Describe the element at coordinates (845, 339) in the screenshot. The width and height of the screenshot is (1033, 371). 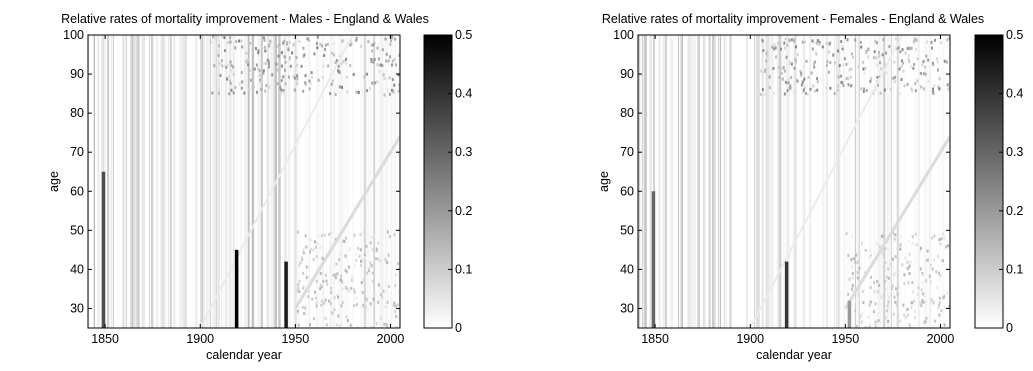
I see `x-tick-label: 1950` at that location.